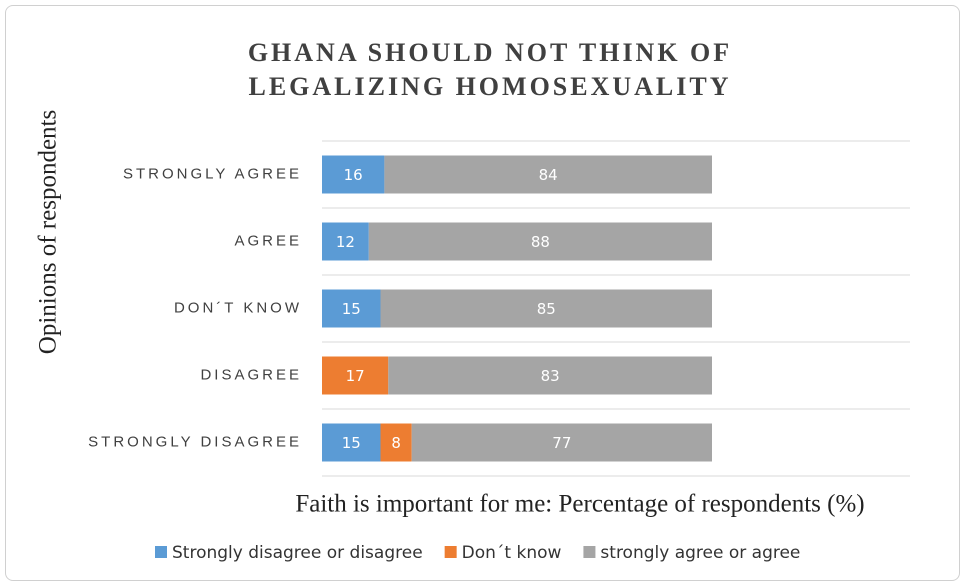 Image resolution: width=967 pixels, height=588 pixels. Describe the element at coordinates (195, 441) in the screenshot. I see `y-tick-label: STRONGLY DISAGREE` at that location.